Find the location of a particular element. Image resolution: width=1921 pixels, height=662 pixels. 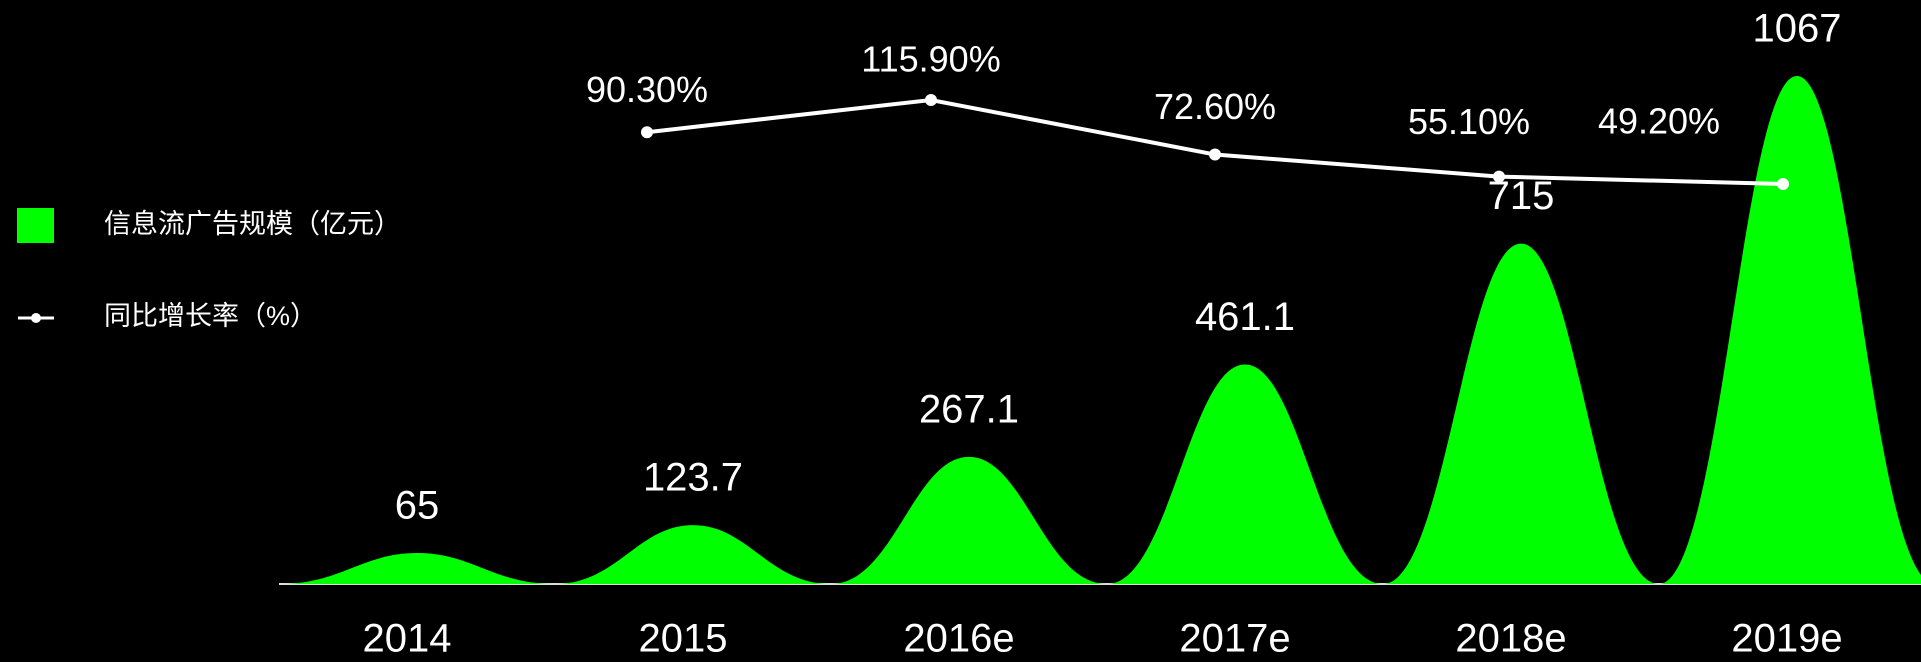

legend-dot is located at coordinates (36, 318).